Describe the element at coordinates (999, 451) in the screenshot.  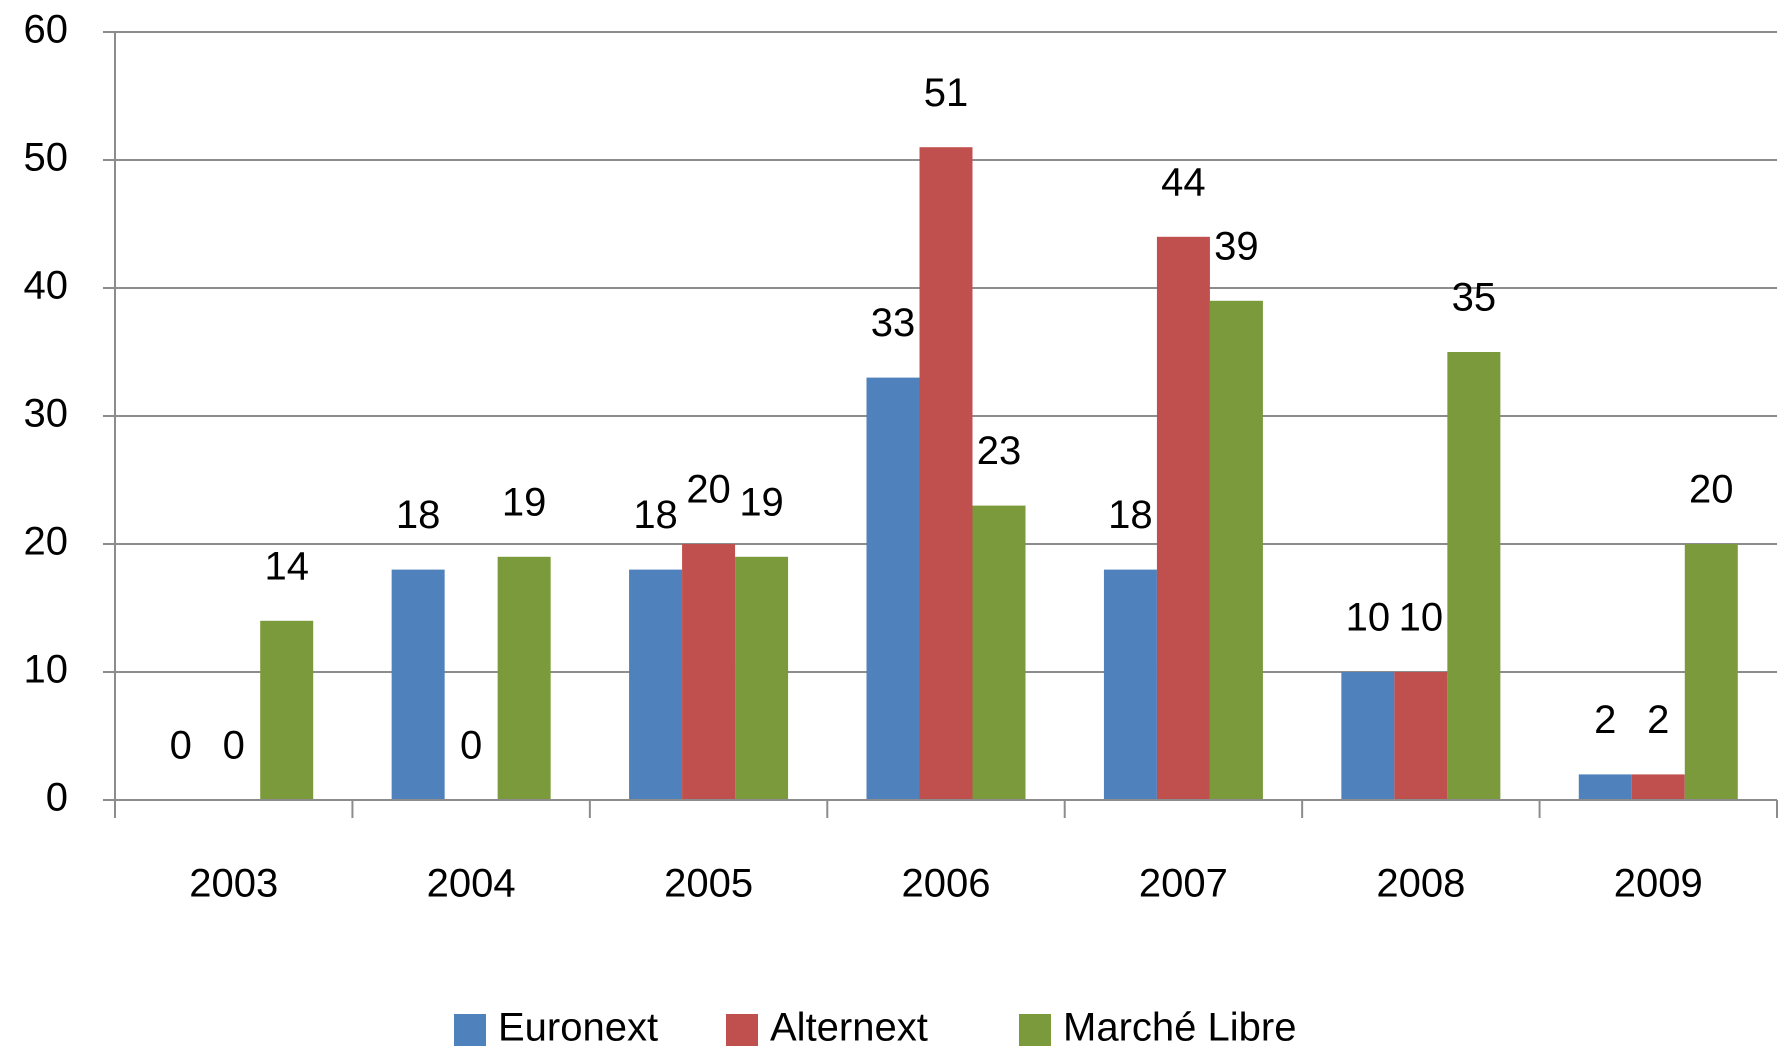
I see `data-label: 23` at that location.